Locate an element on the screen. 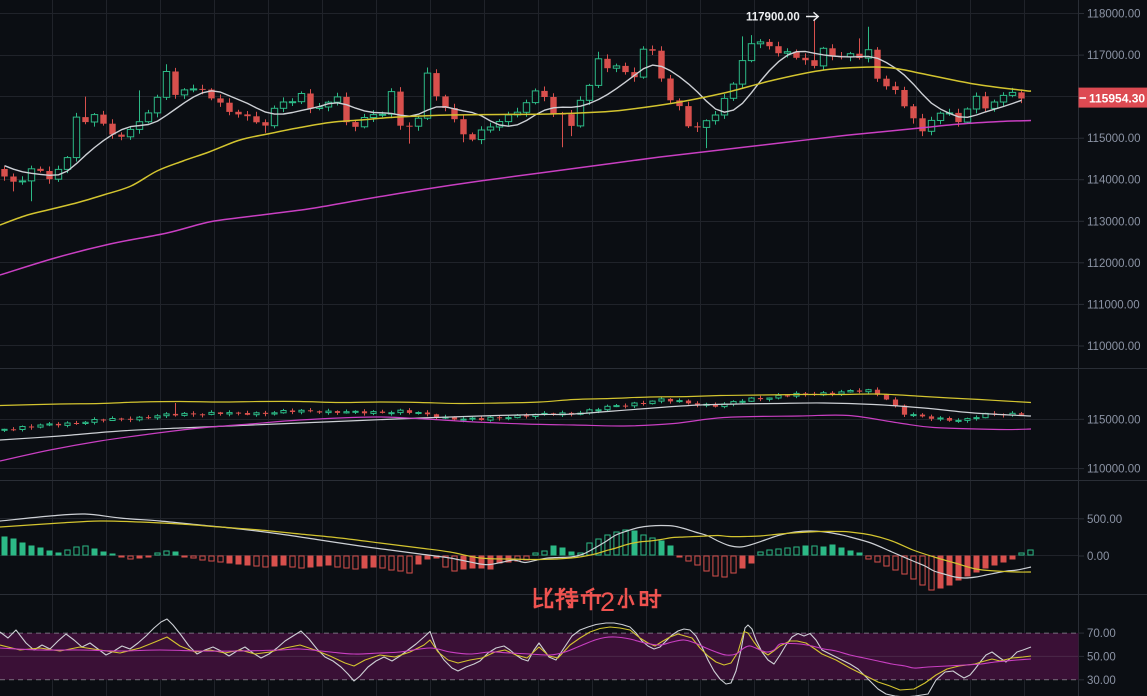 The image size is (1147, 696). svg-text: 118000.00 is located at coordinates (1114, 15).